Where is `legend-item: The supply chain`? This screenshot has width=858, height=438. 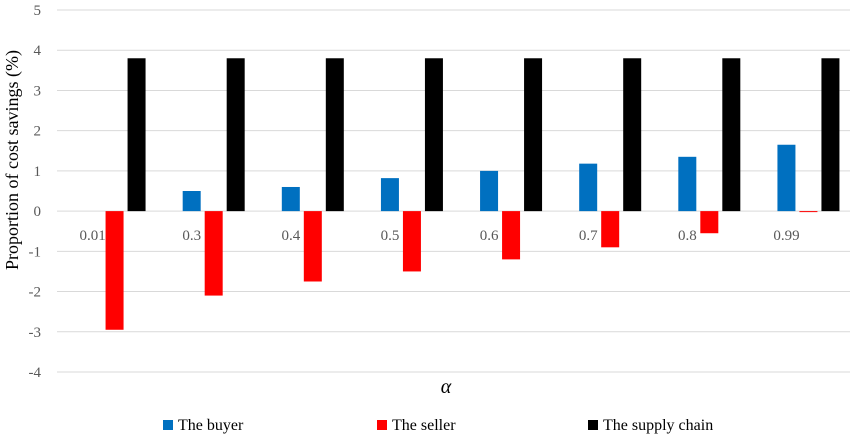
legend-item: The supply chain is located at coordinates (650, 425).